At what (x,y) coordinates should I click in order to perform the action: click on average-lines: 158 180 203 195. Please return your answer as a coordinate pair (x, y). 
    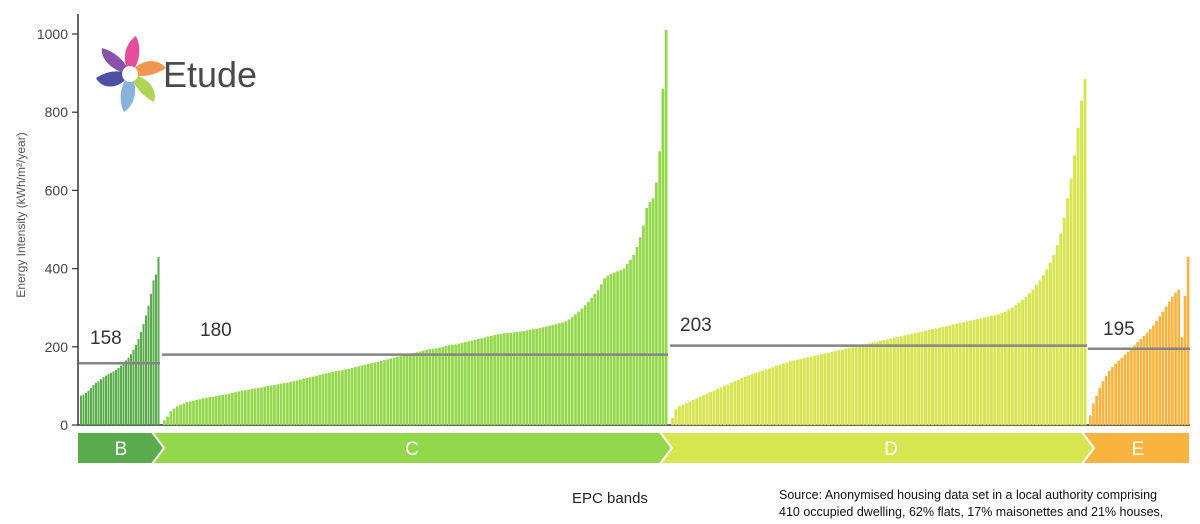
    Looking at the image, I should click on (634, 340).